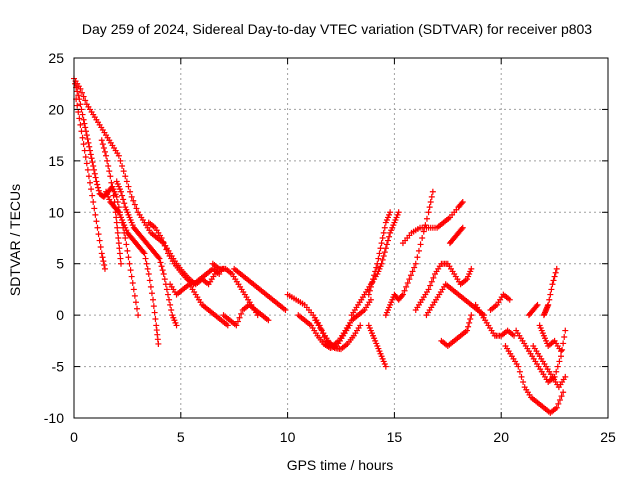  I want to click on y-tick-label: 5, so click(60, 264).